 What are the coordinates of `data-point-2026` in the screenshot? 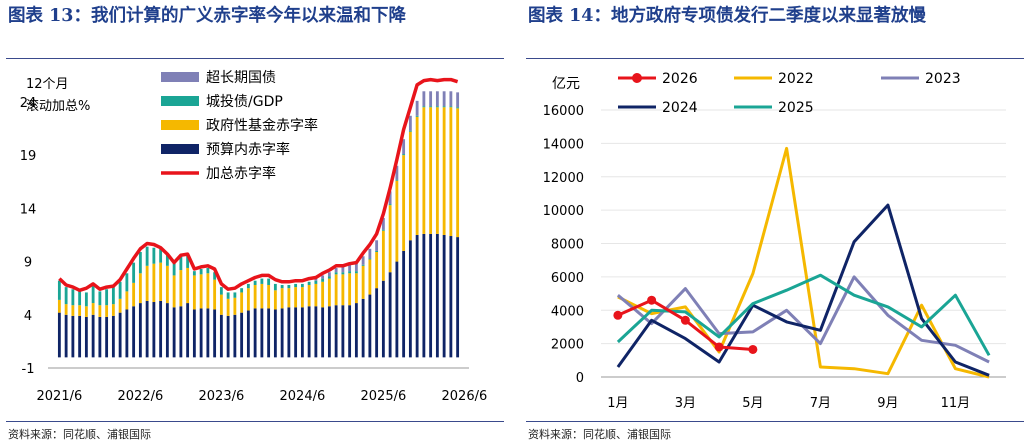 It's located at (719, 347).